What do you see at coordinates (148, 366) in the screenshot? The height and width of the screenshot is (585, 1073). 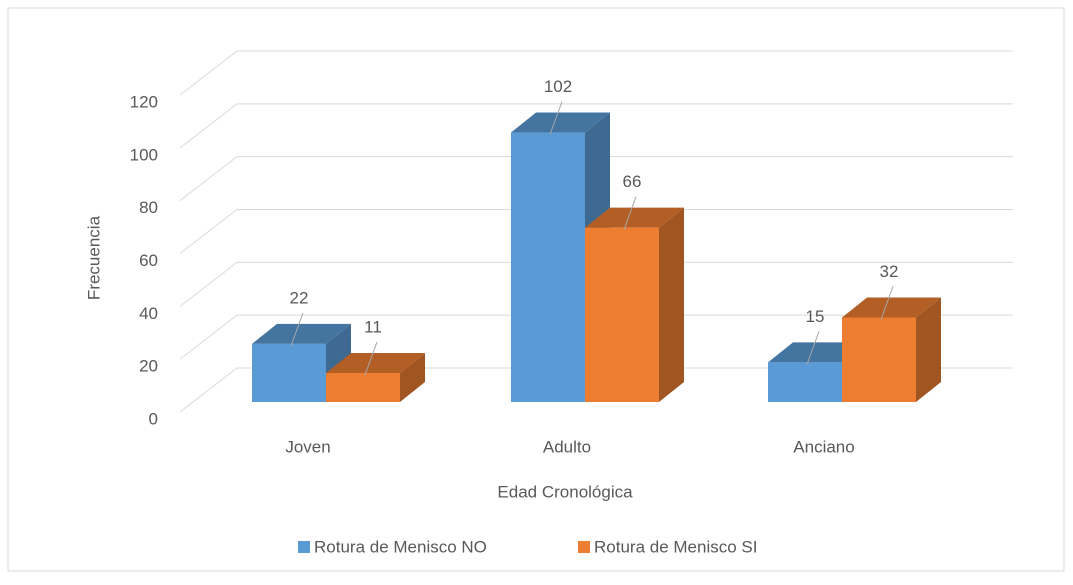 I see `y-tick-label: 20` at bounding box center [148, 366].